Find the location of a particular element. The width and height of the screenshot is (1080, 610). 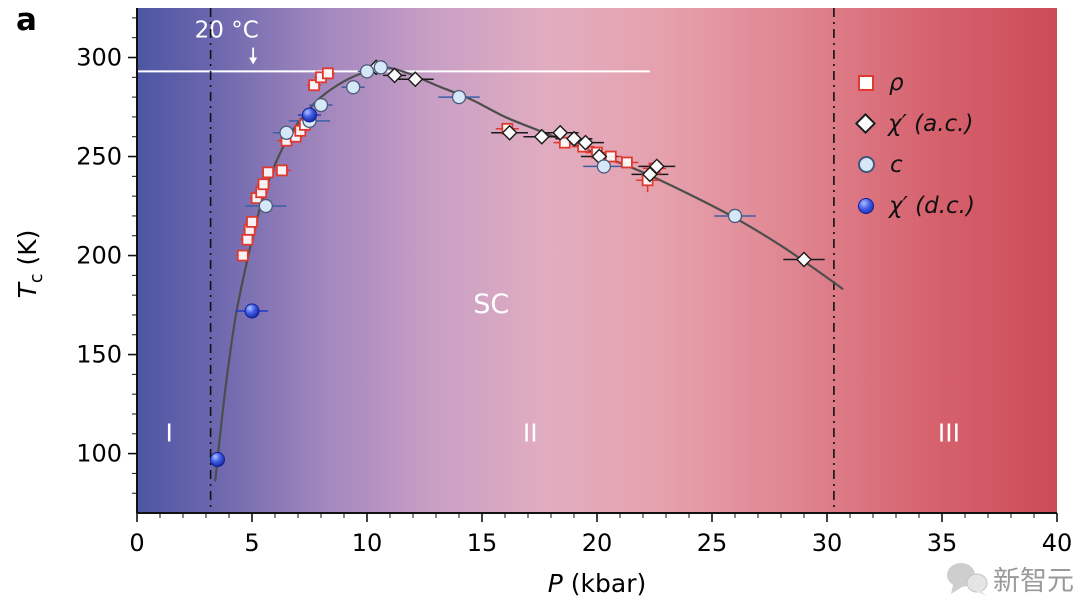

legend-label: ρ is located at coordinates (896, 82).